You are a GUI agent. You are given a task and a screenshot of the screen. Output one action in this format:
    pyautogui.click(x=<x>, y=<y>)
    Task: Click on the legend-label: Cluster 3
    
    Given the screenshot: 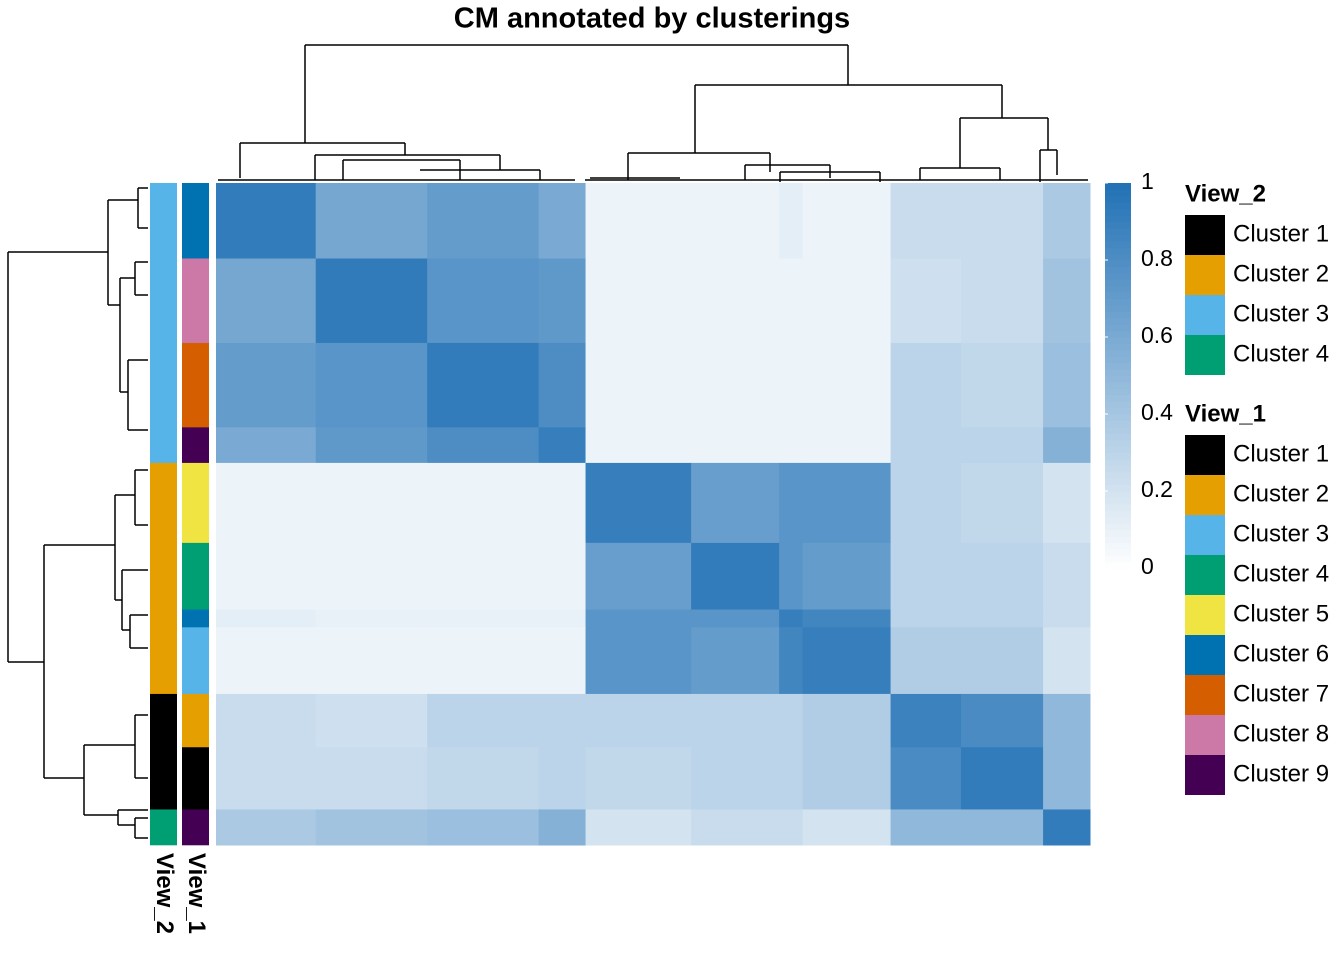 What is the action you would take?
    pyautogui.click(x=1281, y=533)
    